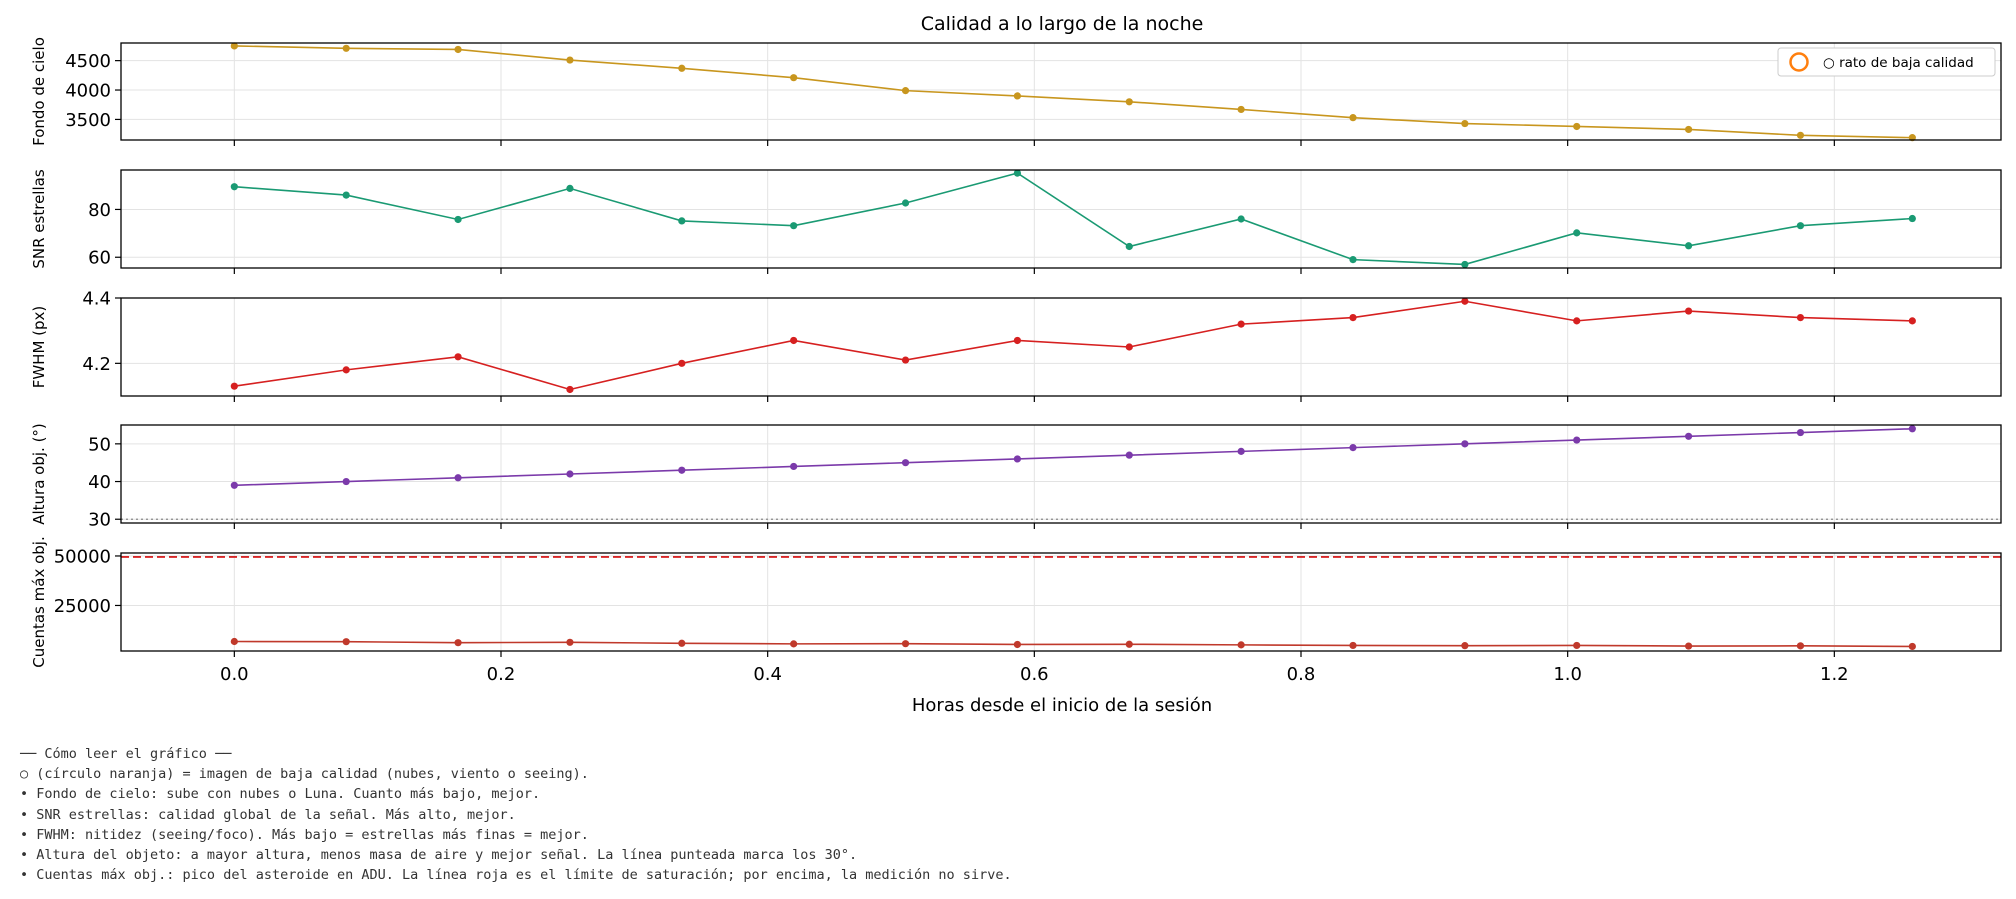 The image size is (2016, 899). What do you see at coordinates (234, 674) in the screenshot?
I see `x-tick-label: 0.0` at bounding box center [234, 674].